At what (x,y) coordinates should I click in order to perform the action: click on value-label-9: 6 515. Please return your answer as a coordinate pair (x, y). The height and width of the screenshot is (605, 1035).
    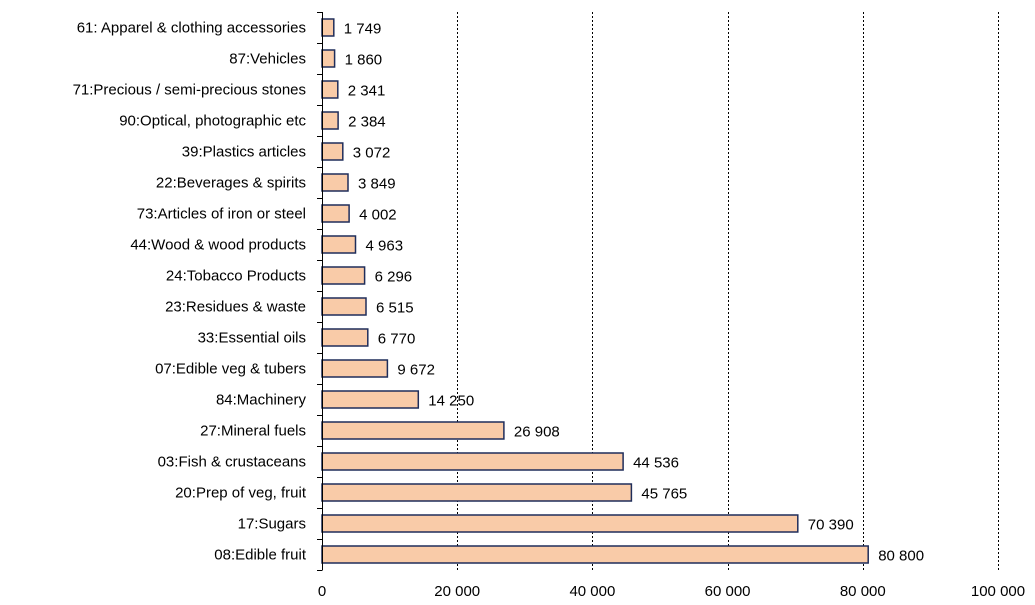
    Looking at the image, I should click on (395, 308).